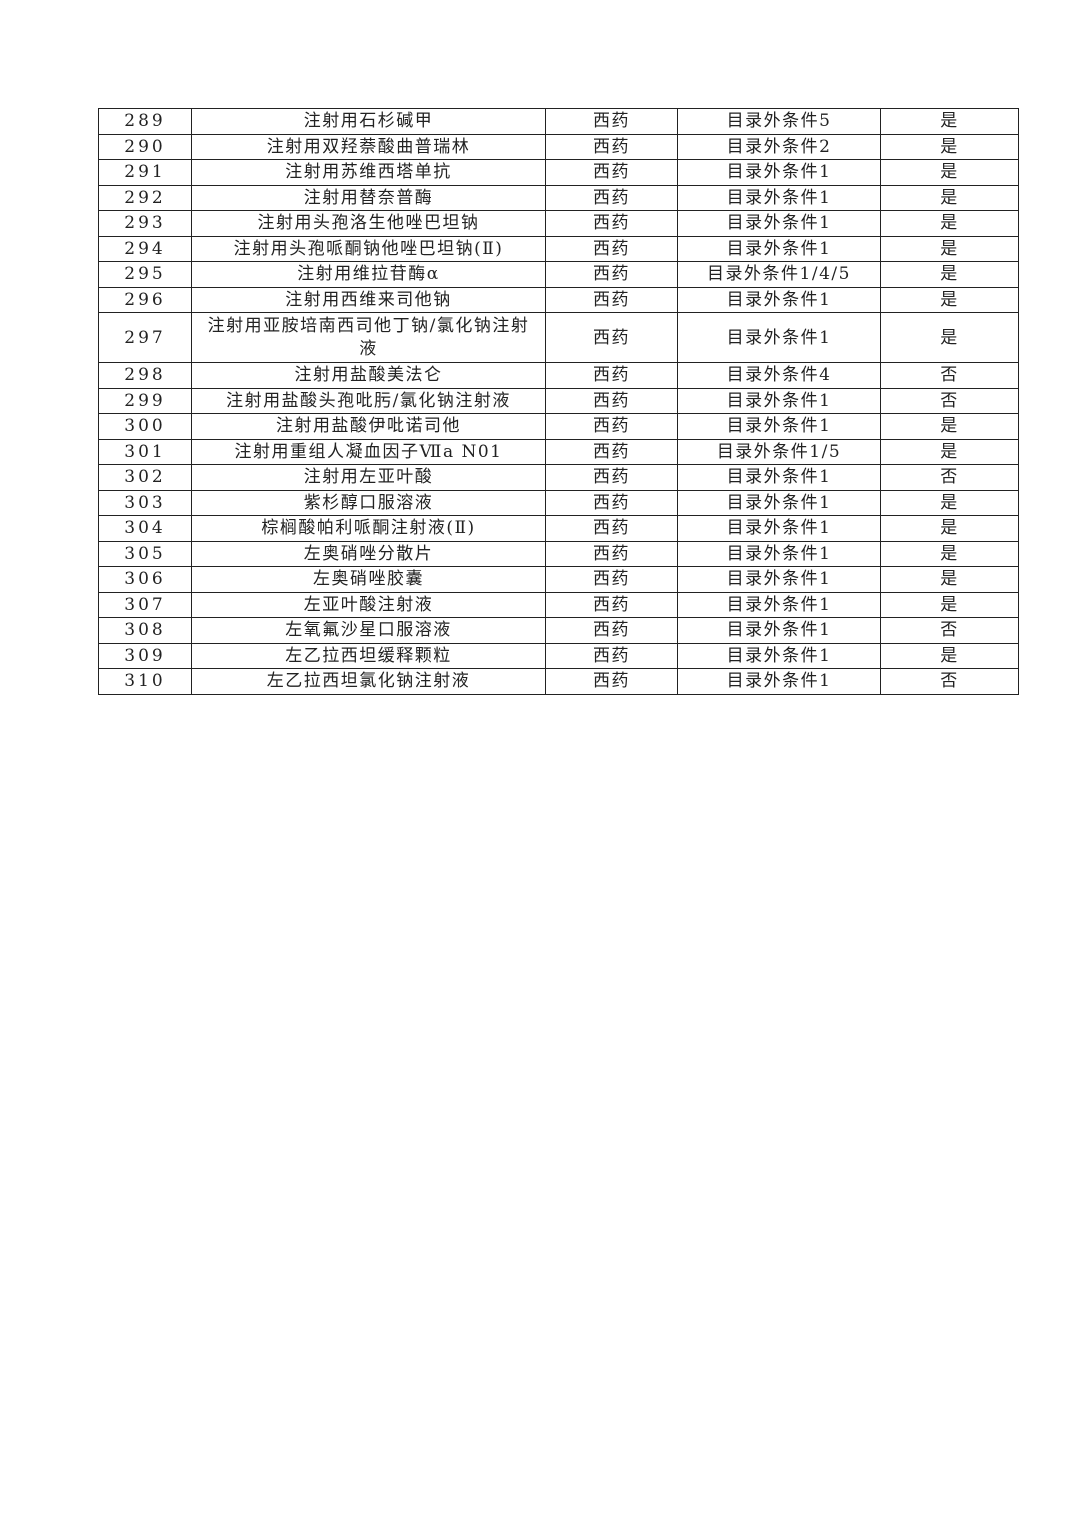 The height and width of the screenshot is (1528, 1080). What do you see at coordinates (368, 337) in the screenshot?
I see `drug-name-cell: 注射用亚胺培南西司他丁钠/氯化钠注射液` at bounding box center [368, 337].